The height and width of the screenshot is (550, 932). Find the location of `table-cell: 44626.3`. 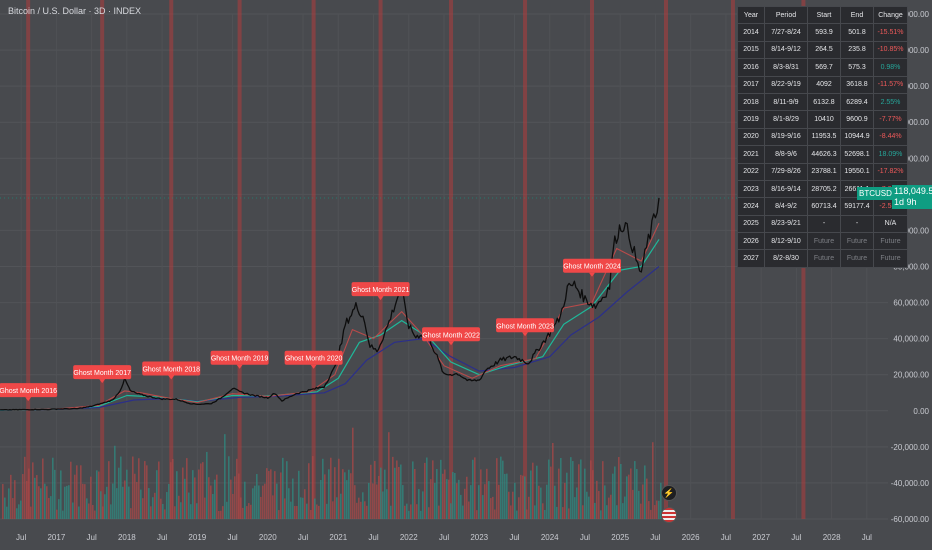

table-cell: 44626.3 is located at coordinates (824, 154).